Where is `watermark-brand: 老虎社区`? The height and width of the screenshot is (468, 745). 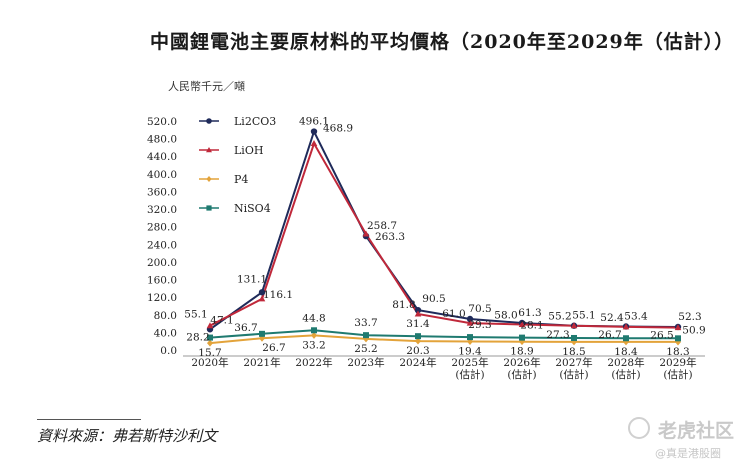
watermark-brand: 老虎社区 is located at coordinates (696, 431).